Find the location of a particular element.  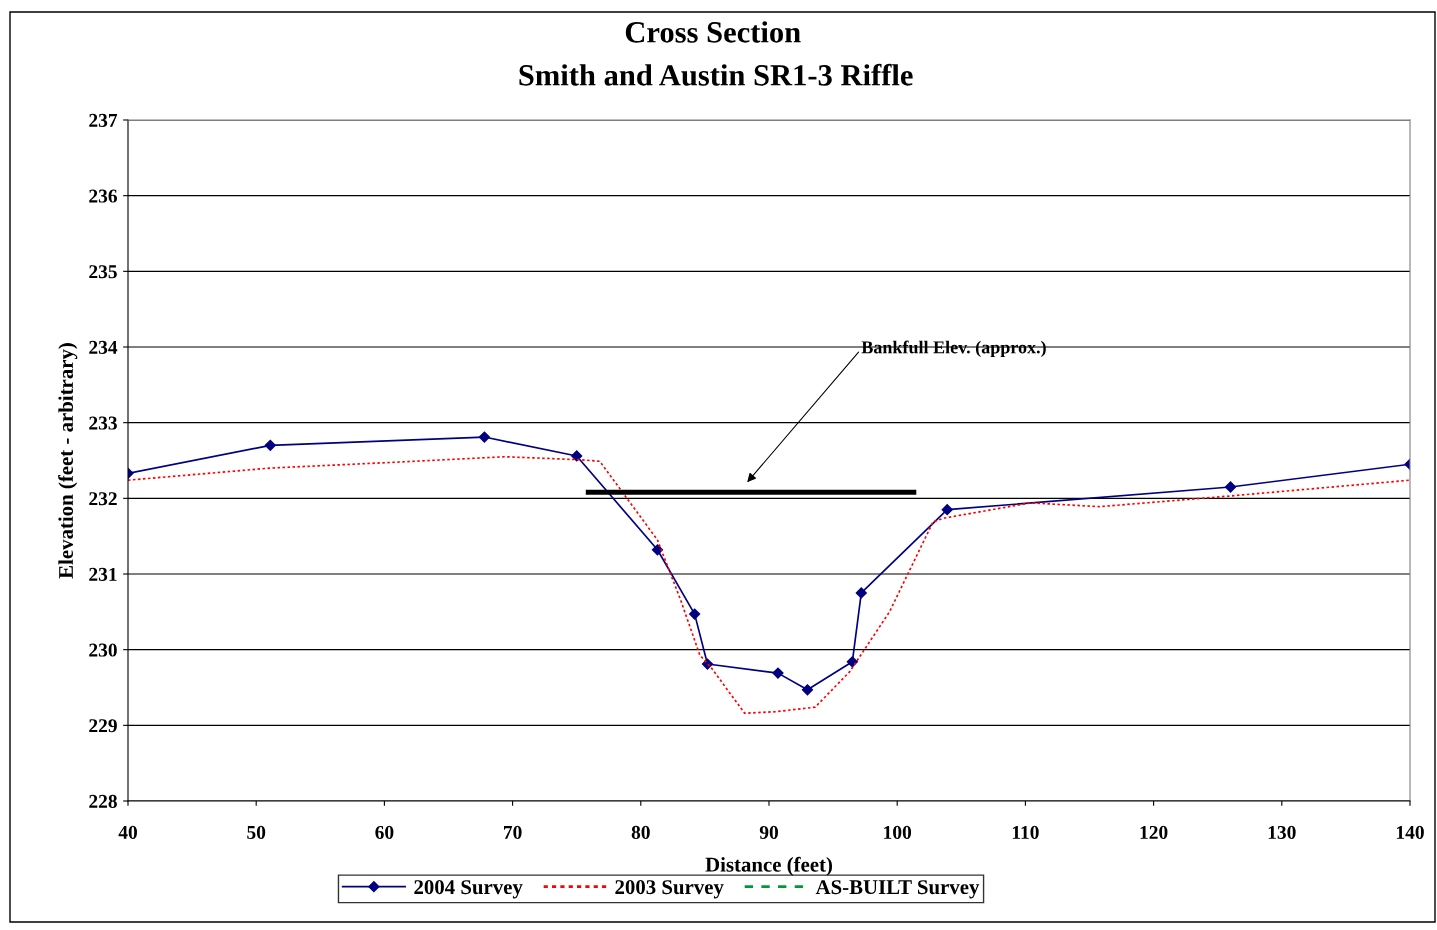

x-tick-label: 90 is located at coordinates (768, 832).